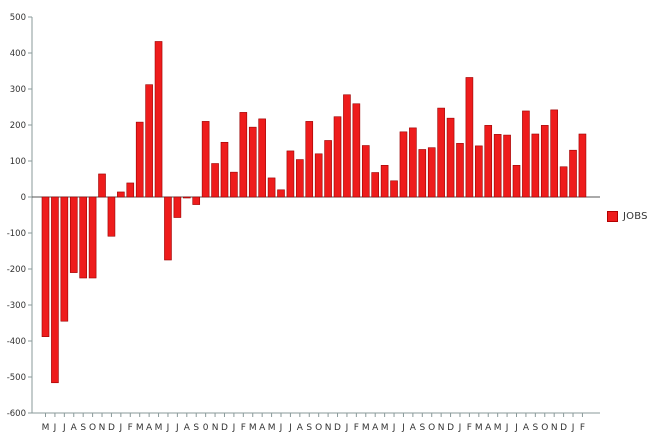  What do you see at coordinates (206, 428) in the screenshot?
I see `x-tick-label: 0` at bounding box center [206, 428].